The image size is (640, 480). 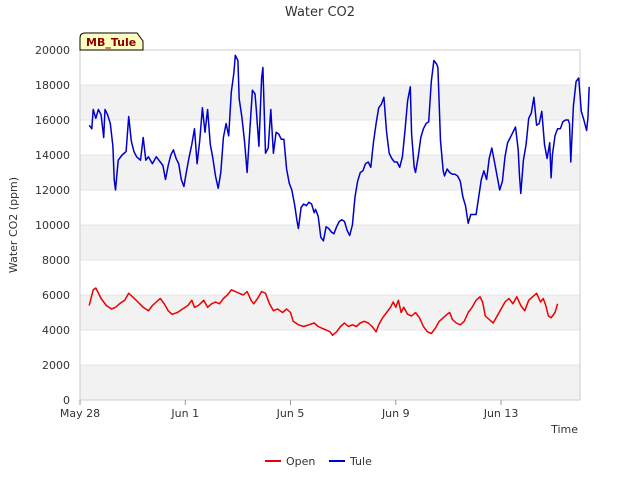 I want to click on series-line-open, so click(x=323, y=312).